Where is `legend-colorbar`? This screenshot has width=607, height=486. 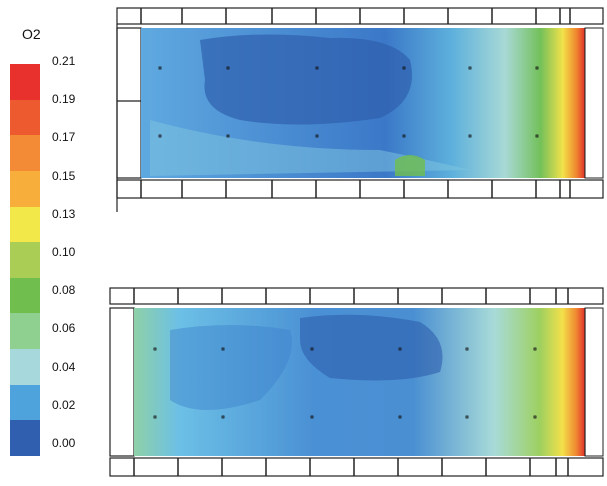
legend-colorbar is located at coordinates (25, 260).